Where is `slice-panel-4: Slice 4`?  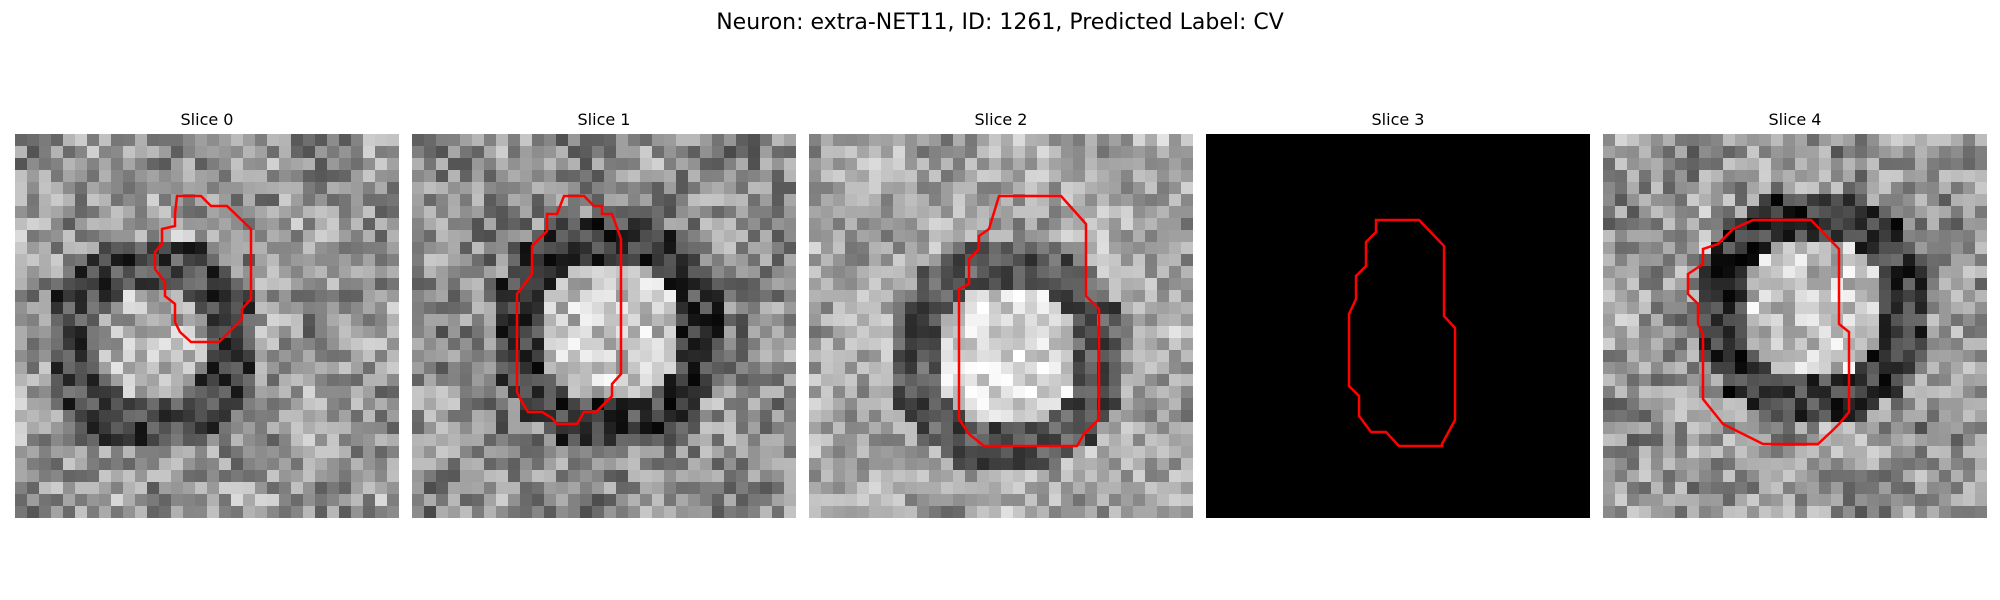 slice-panel-4: Slice 4 is located at coordinates (1795, 315).